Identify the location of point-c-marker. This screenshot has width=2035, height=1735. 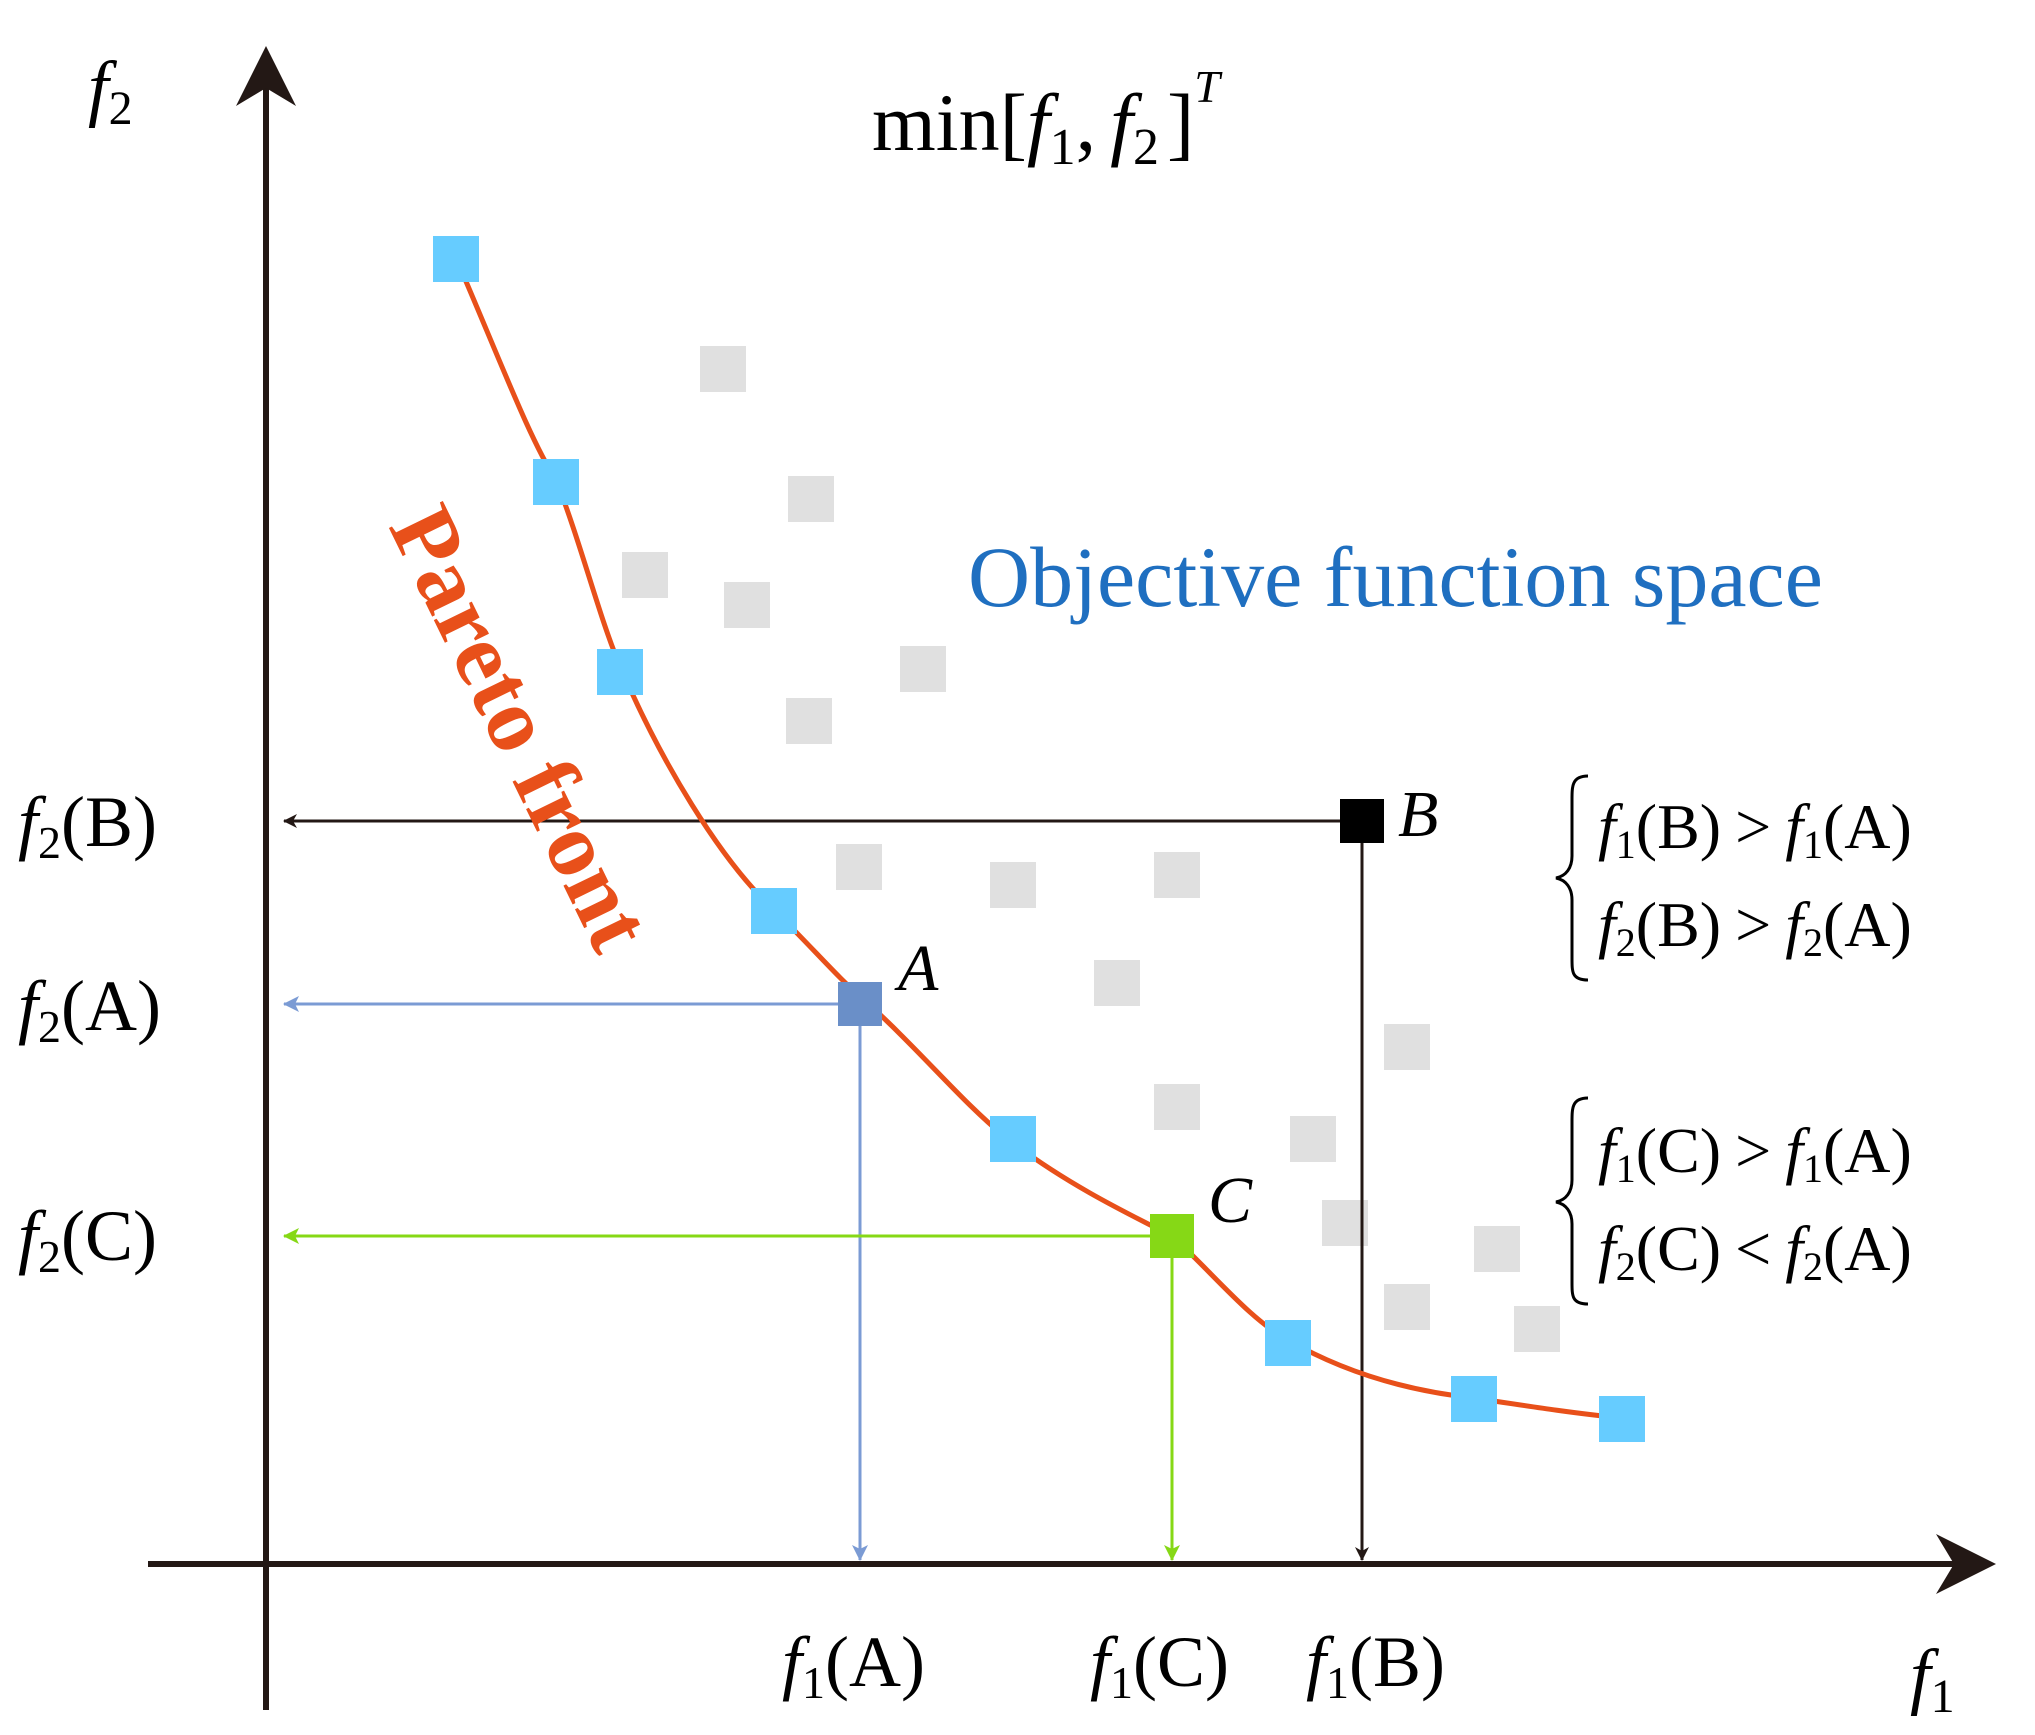
(1172, 1236).